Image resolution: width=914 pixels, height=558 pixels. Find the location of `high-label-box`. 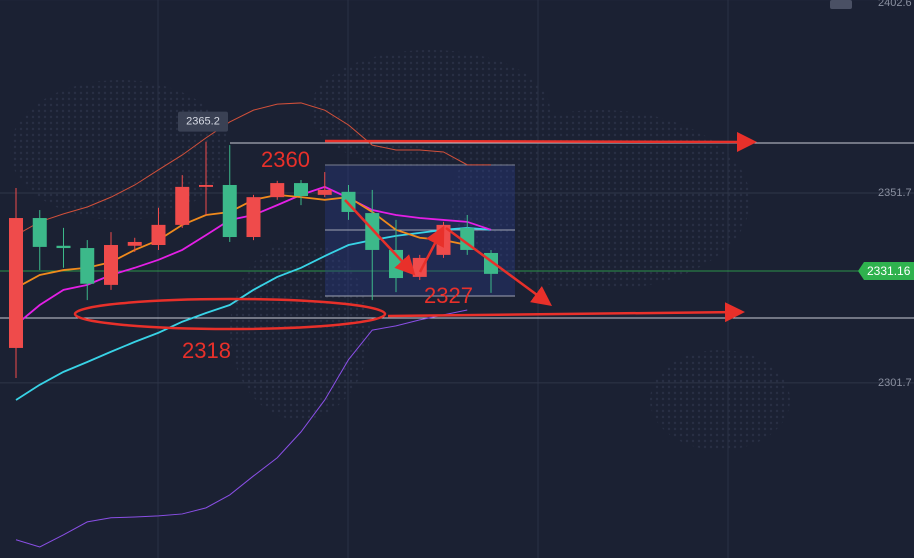

high-label-box is located at coordinates (203, 121).